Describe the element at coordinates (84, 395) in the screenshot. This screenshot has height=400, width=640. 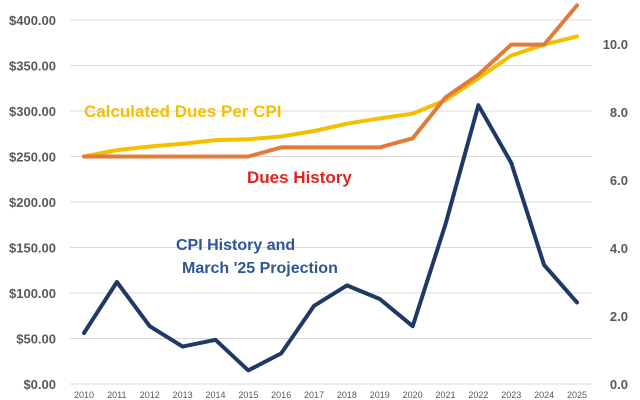
I see `x-tick-label: 2010` at that location.